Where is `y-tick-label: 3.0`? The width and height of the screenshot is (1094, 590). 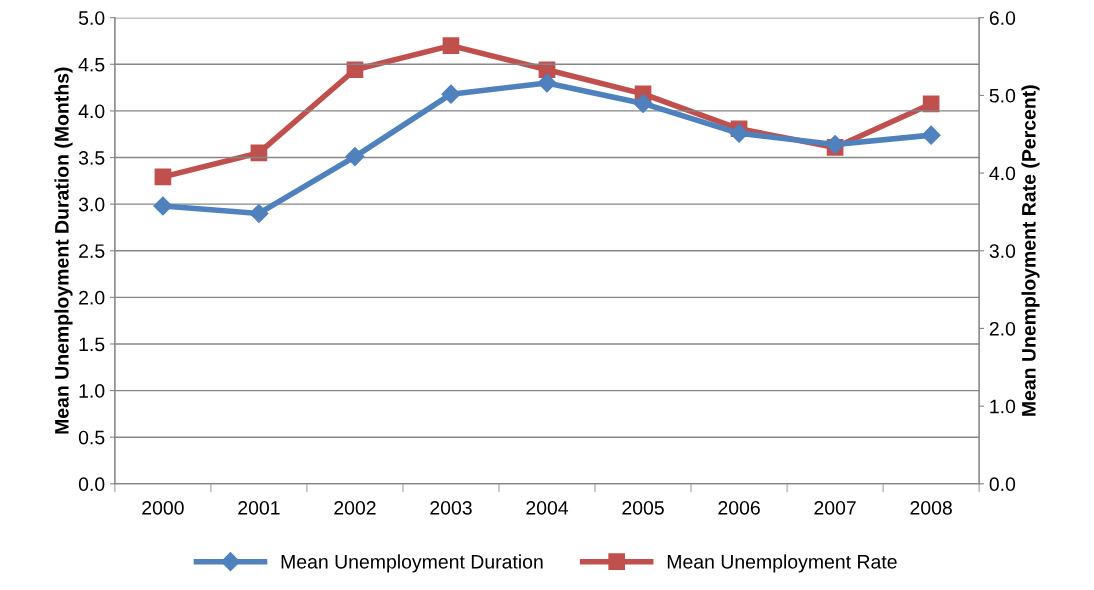 y-tick-label: 3.0 is located at coordinates (91, 204).